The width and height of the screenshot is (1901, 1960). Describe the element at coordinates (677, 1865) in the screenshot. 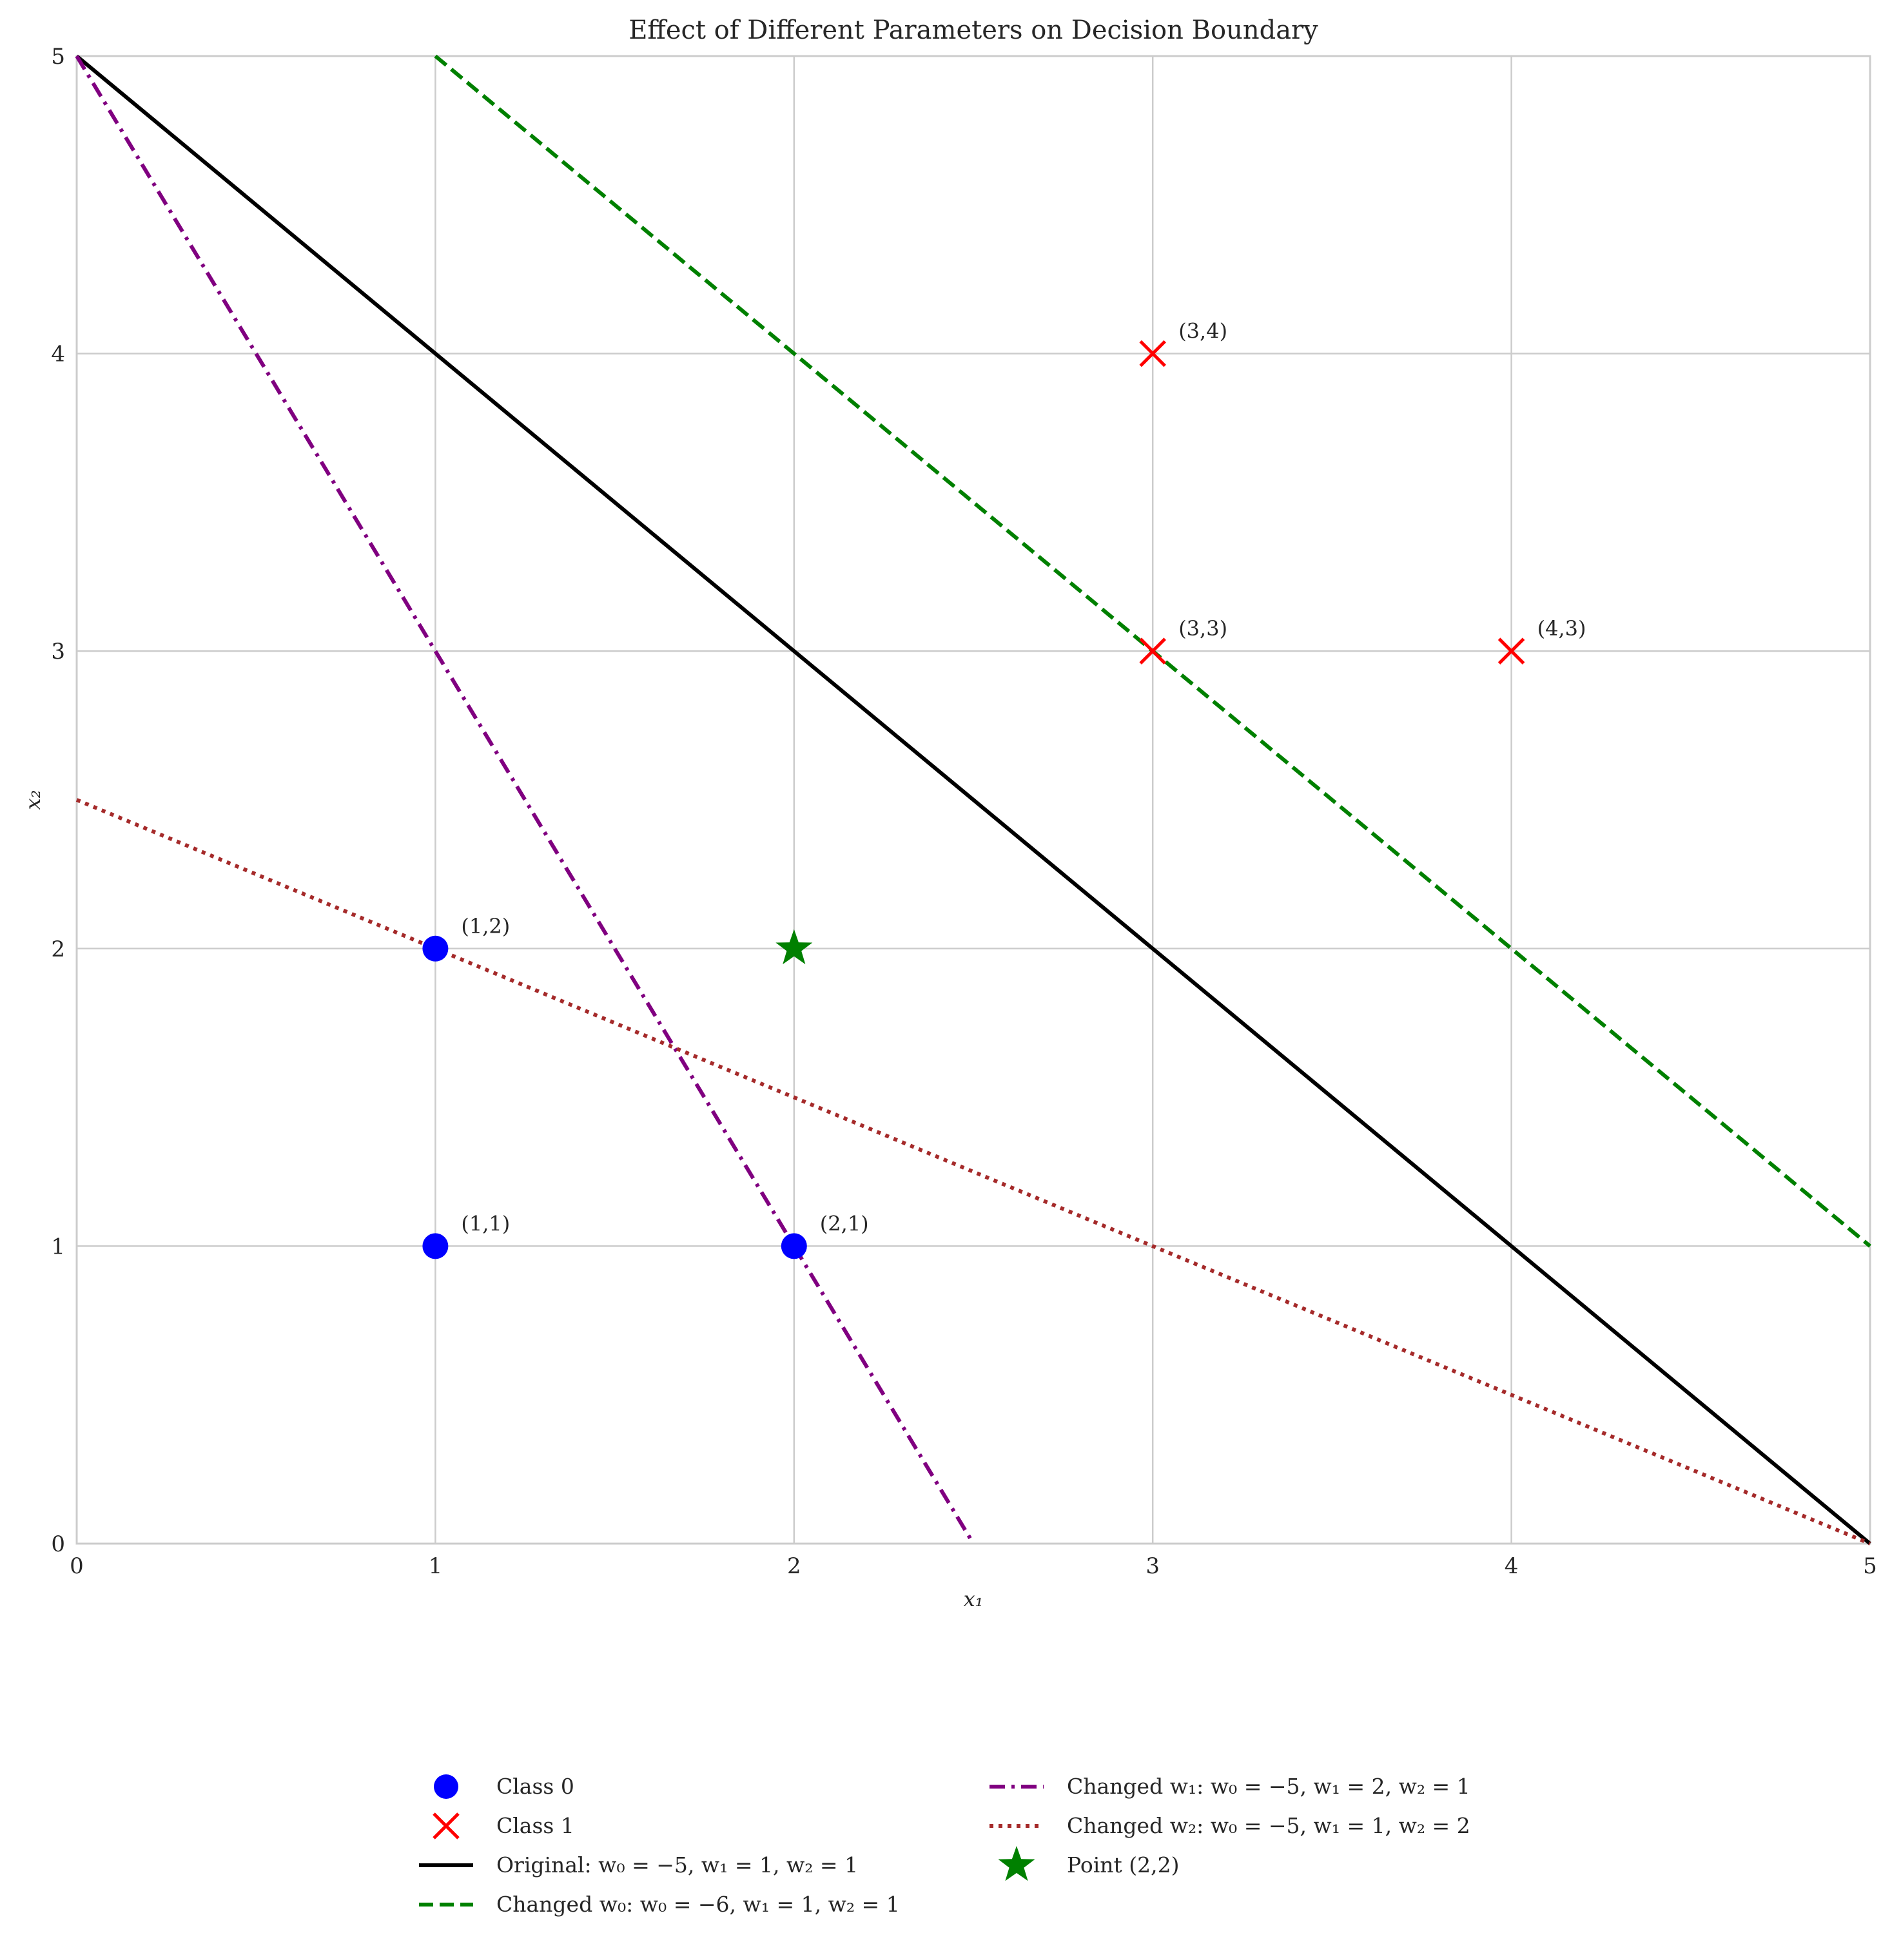

I see `legend-label: Original: w₀ = −5, w₁ = 1, w₂ = 1` at that location.